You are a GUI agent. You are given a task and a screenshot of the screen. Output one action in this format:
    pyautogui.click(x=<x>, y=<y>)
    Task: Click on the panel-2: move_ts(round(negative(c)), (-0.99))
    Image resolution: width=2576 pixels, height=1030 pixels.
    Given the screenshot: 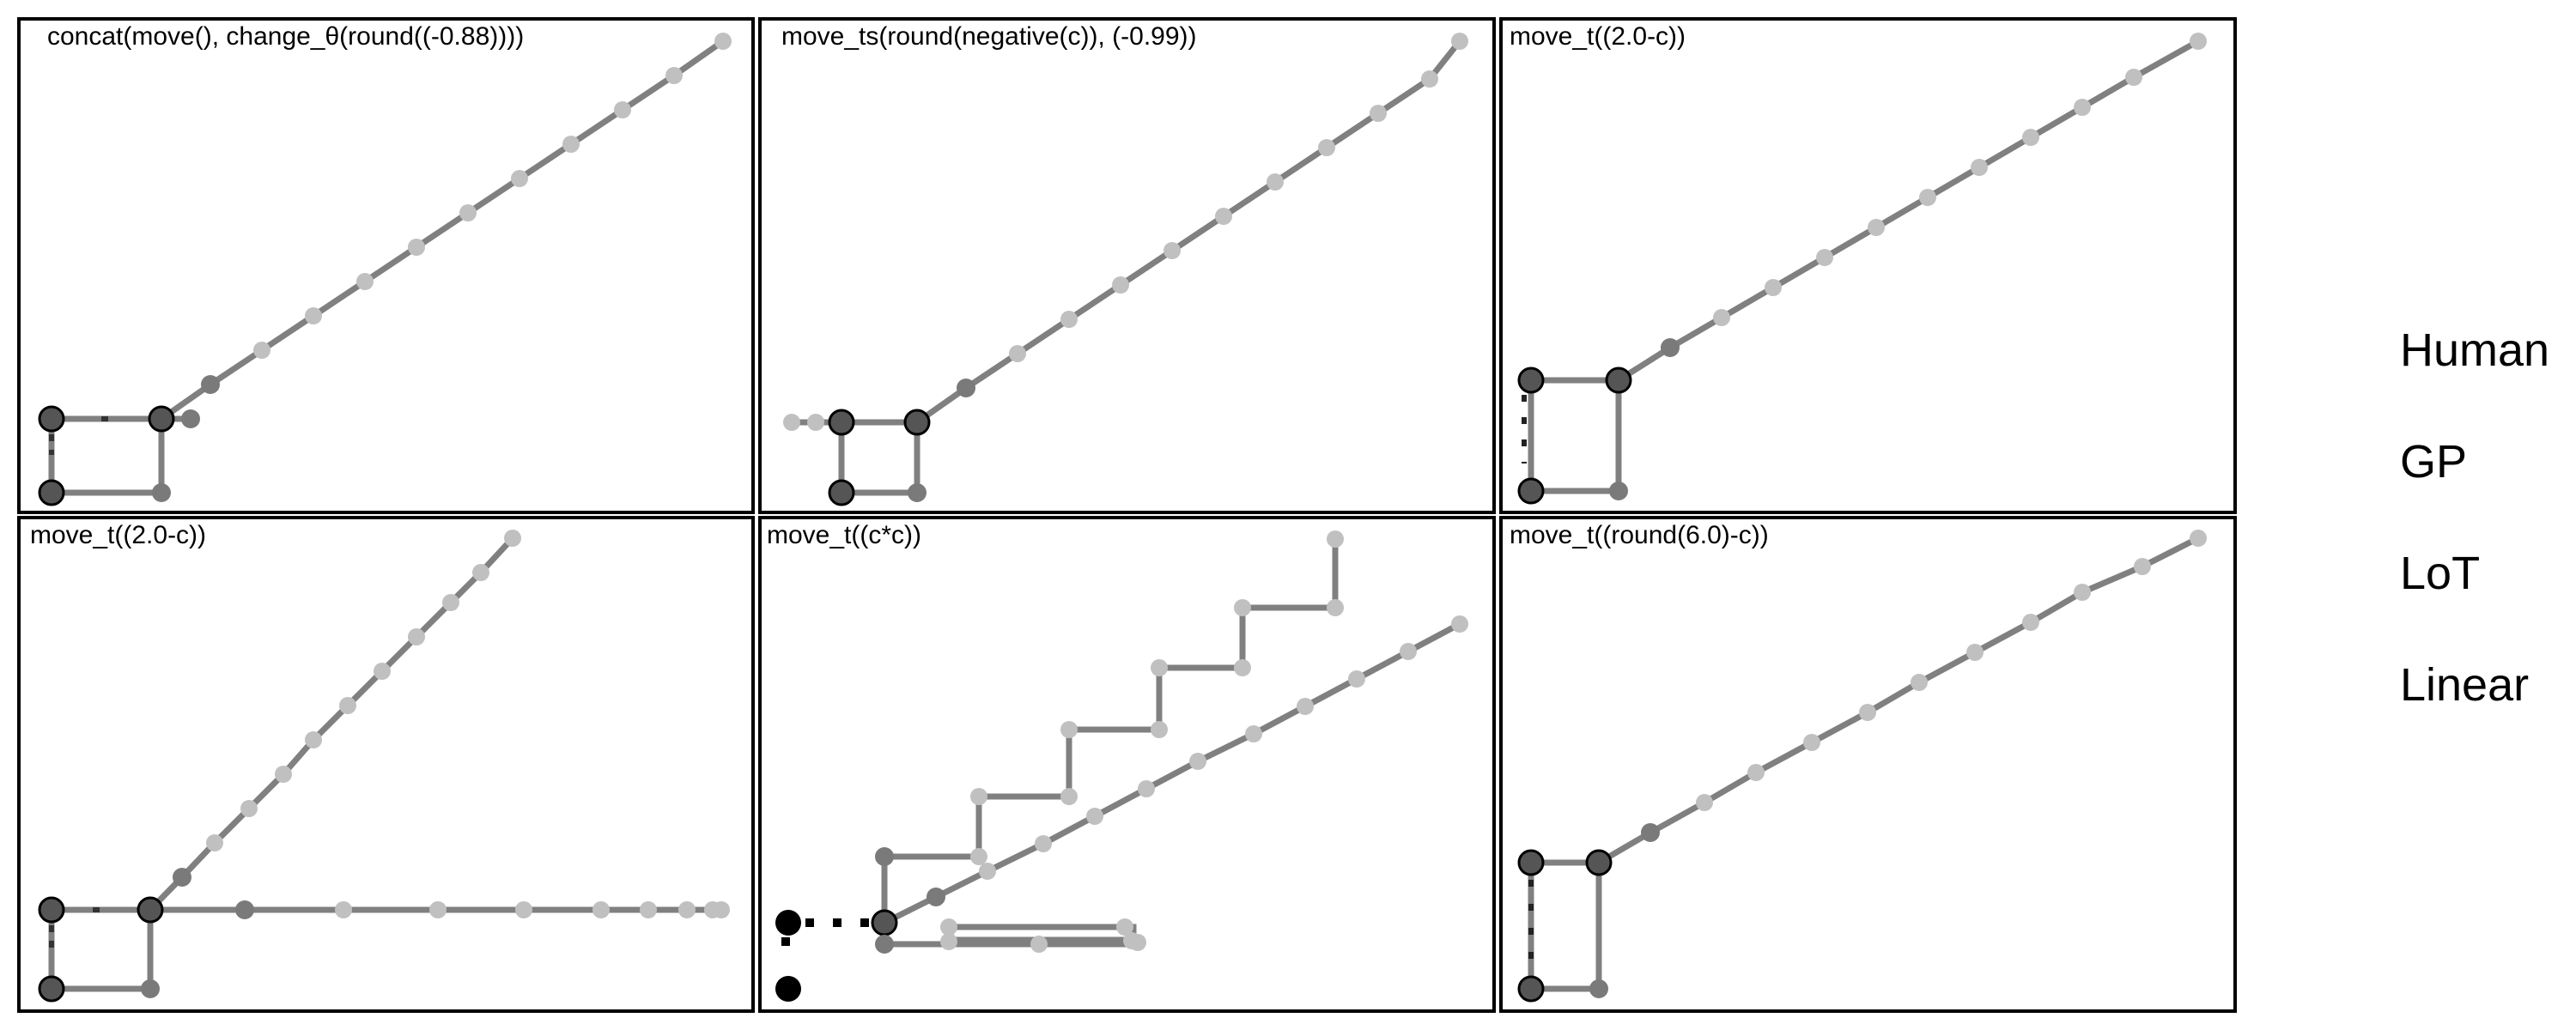 What is the action you would take?
    pyautogui.click(x=1127, y=265)
    